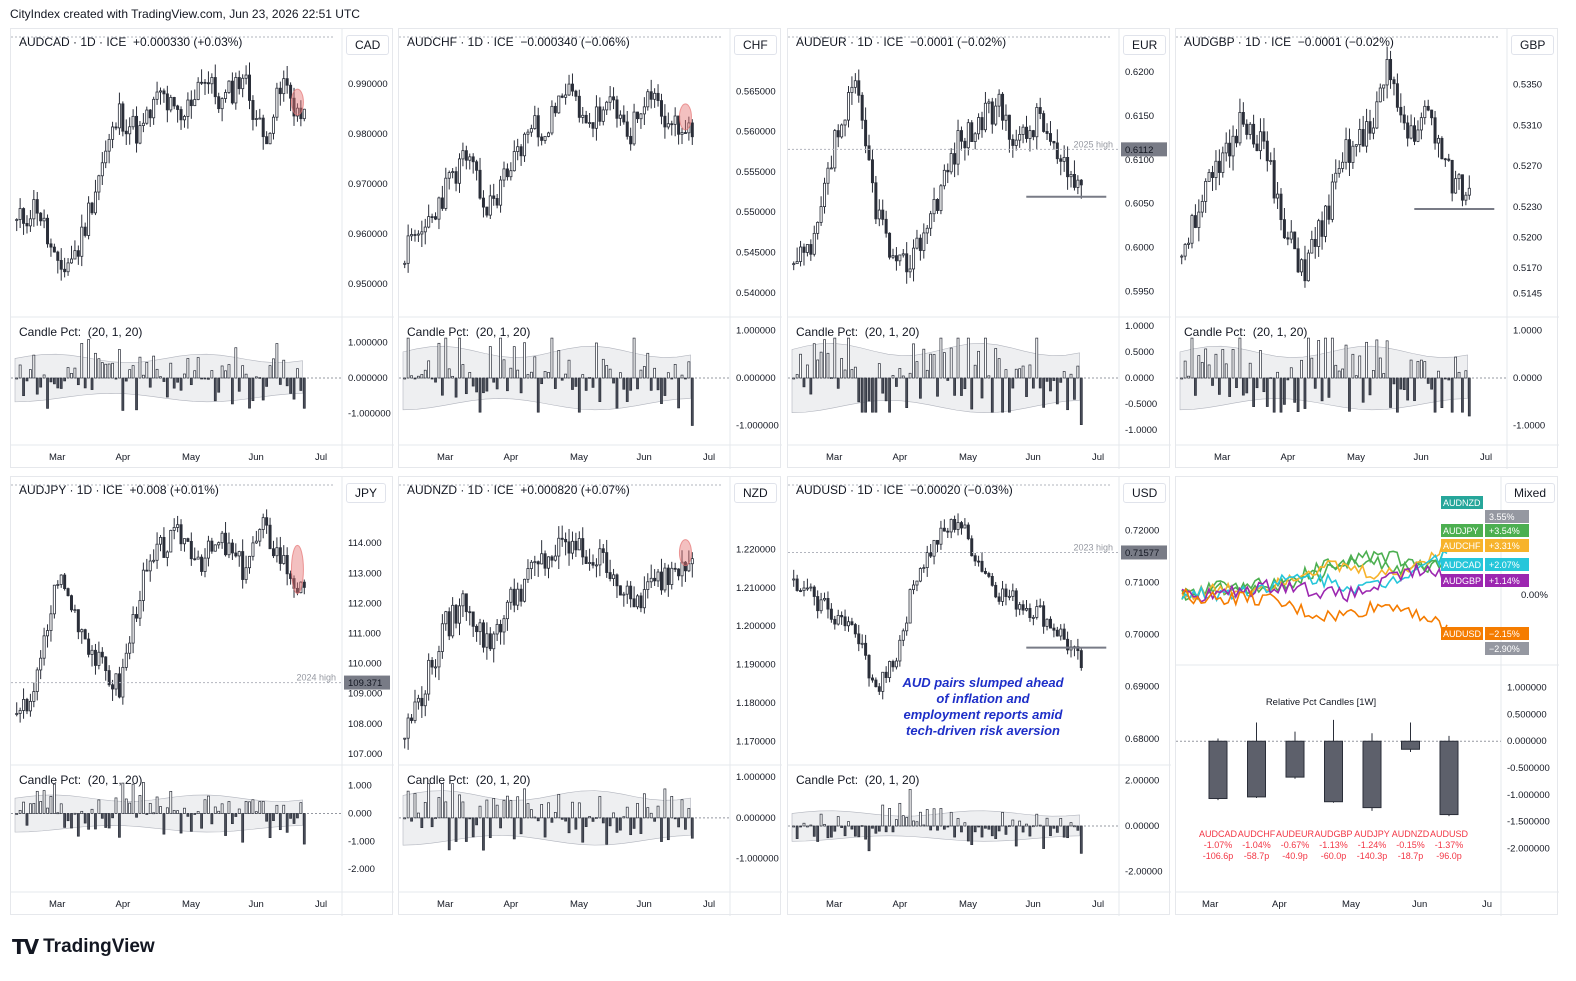  I want to click on currency-label: CAD, so click(368, 45).